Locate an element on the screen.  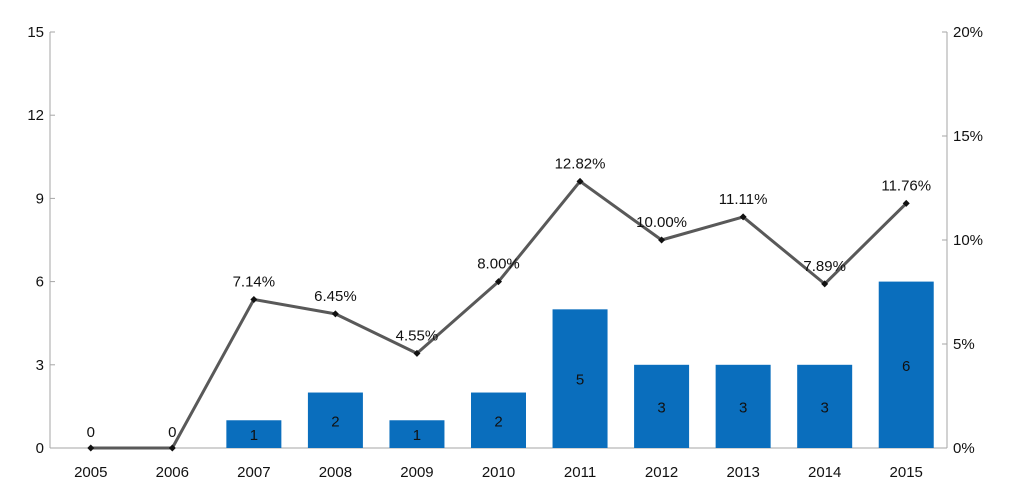
right-y-tick-label: 15% is located at coordinates (968, 136).